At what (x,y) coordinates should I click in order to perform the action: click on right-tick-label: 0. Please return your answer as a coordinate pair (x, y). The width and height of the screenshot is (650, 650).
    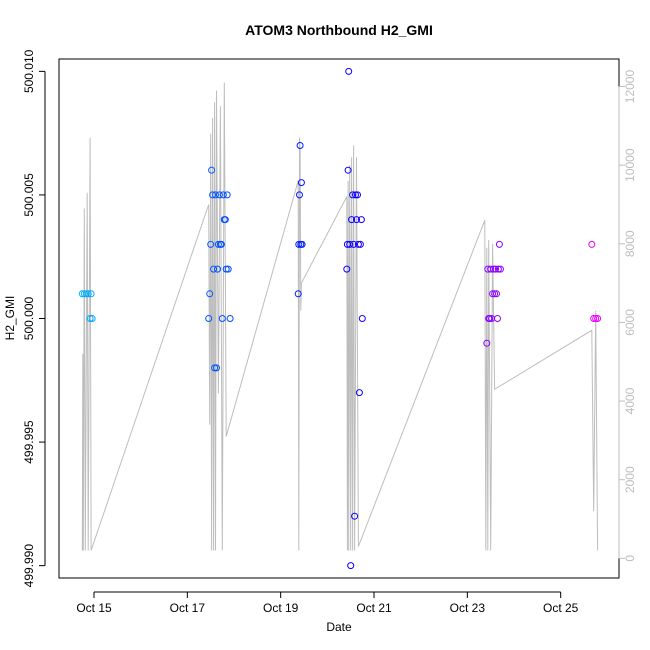
    Looking at the image, I should click on (630, 558).